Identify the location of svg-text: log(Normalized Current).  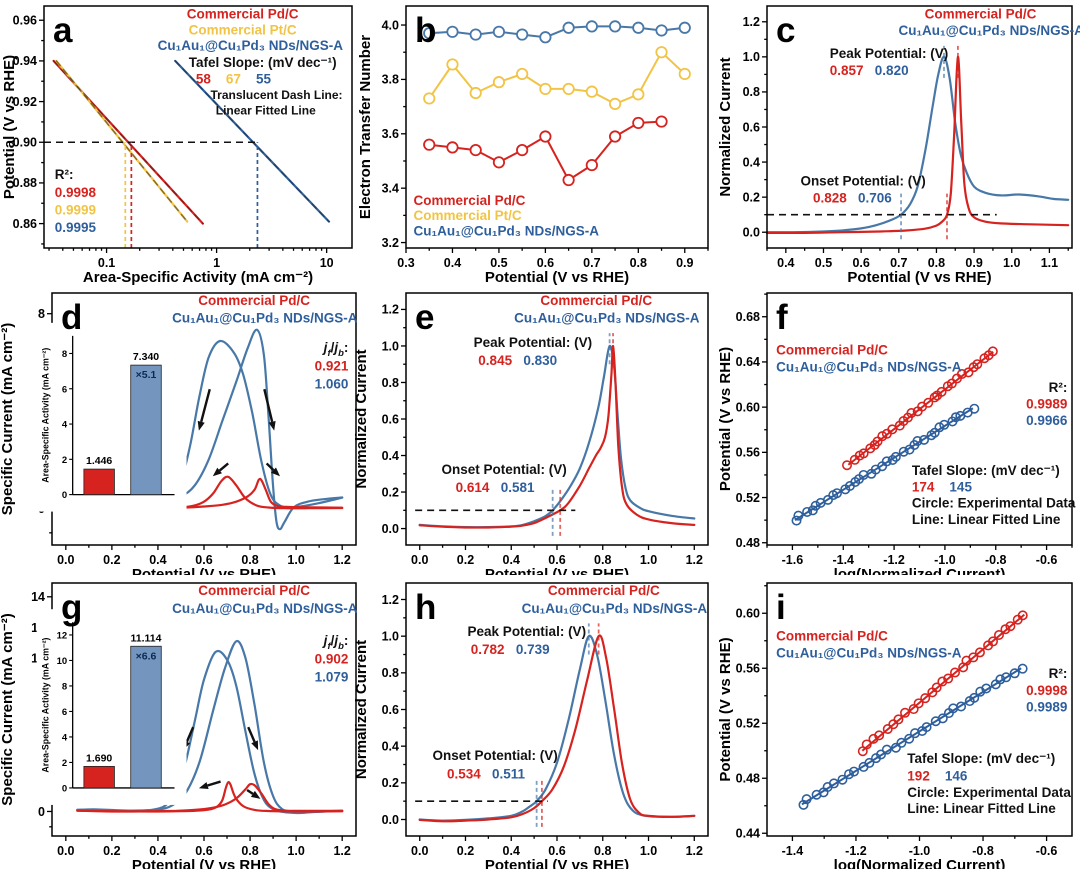
(920, 863).